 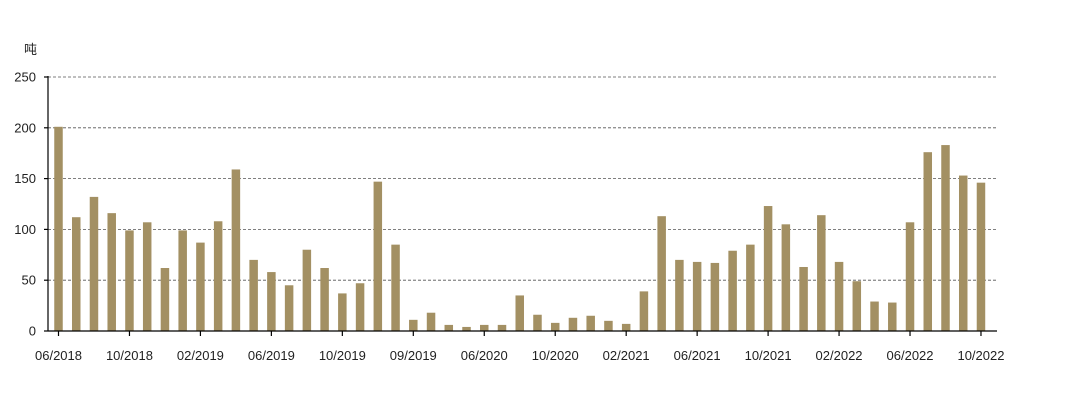 I want to click on x-tick-label: 10/2018, so click(x=129, y=355).